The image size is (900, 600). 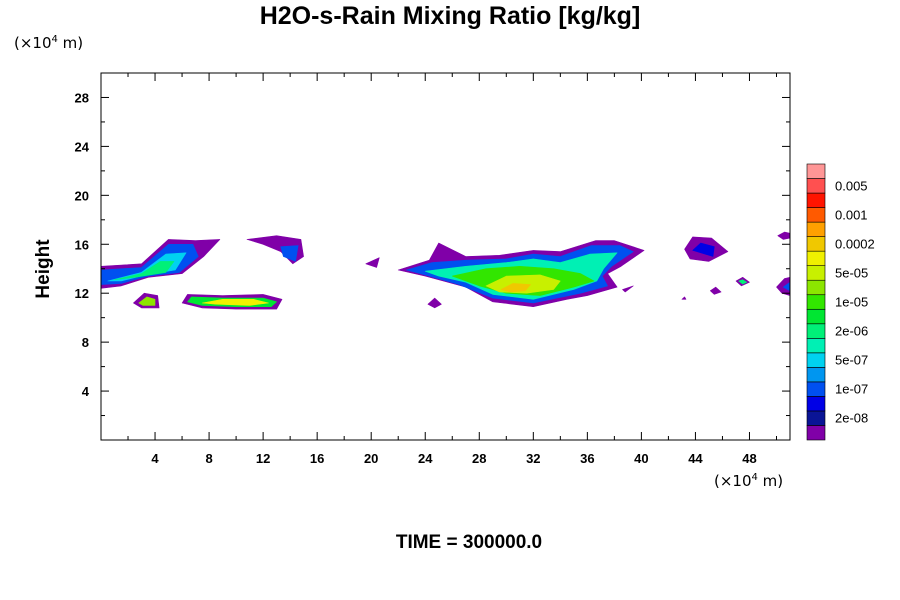 What do you see at coordinates (533, 458) in the screenshot?
I see `x-tick-label: 32` at bounding box center [533, 458].